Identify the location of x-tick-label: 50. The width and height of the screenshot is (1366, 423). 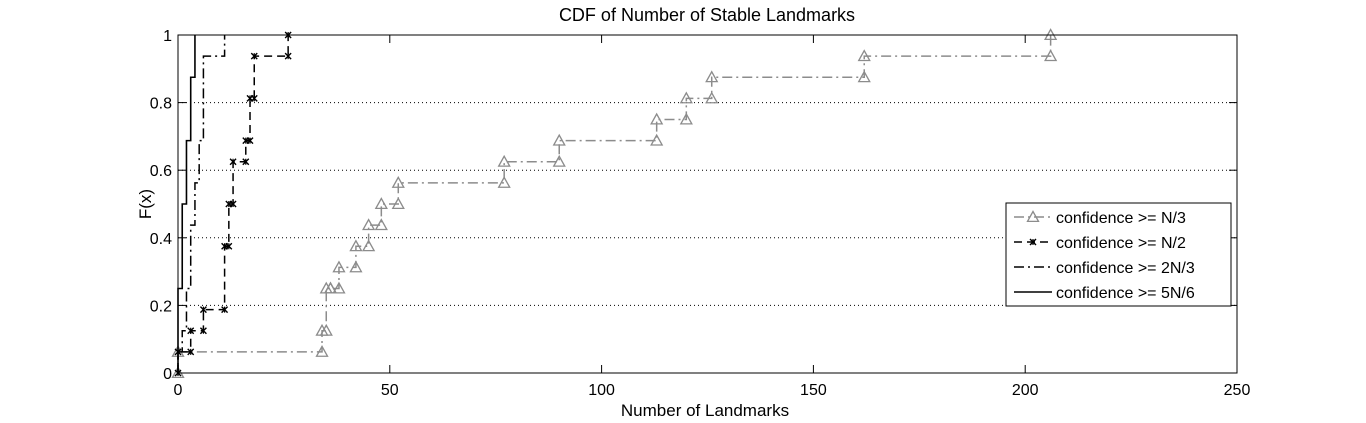
(390, 390).